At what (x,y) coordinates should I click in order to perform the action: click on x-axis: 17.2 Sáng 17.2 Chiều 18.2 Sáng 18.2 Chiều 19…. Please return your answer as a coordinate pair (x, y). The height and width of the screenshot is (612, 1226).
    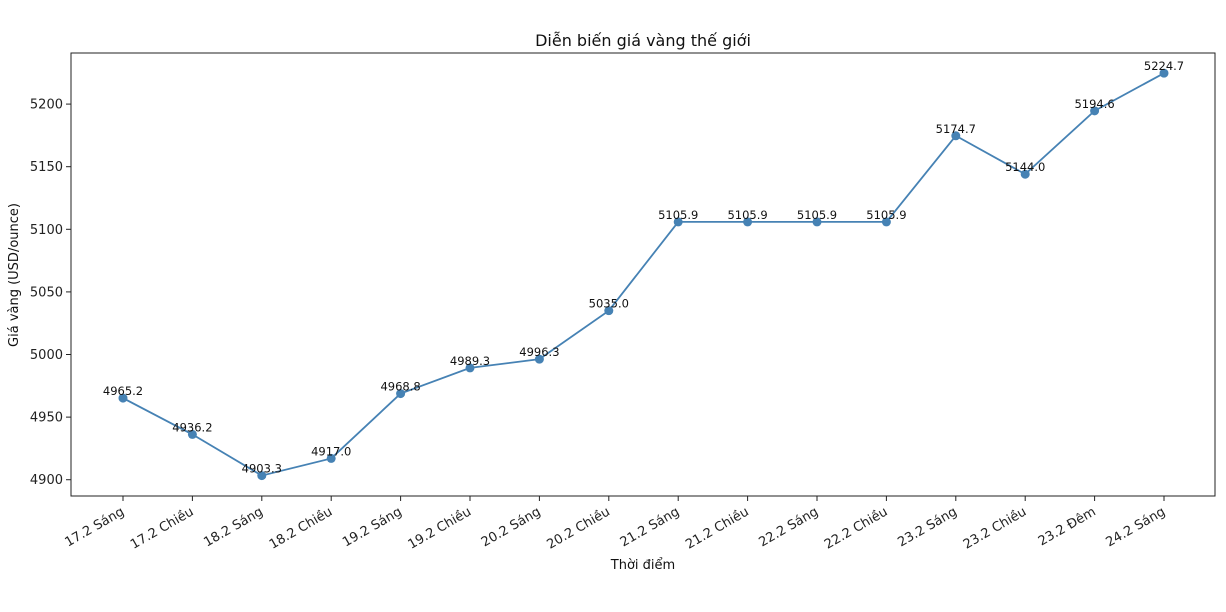
    Looking at the image, I should click on (615, 524).